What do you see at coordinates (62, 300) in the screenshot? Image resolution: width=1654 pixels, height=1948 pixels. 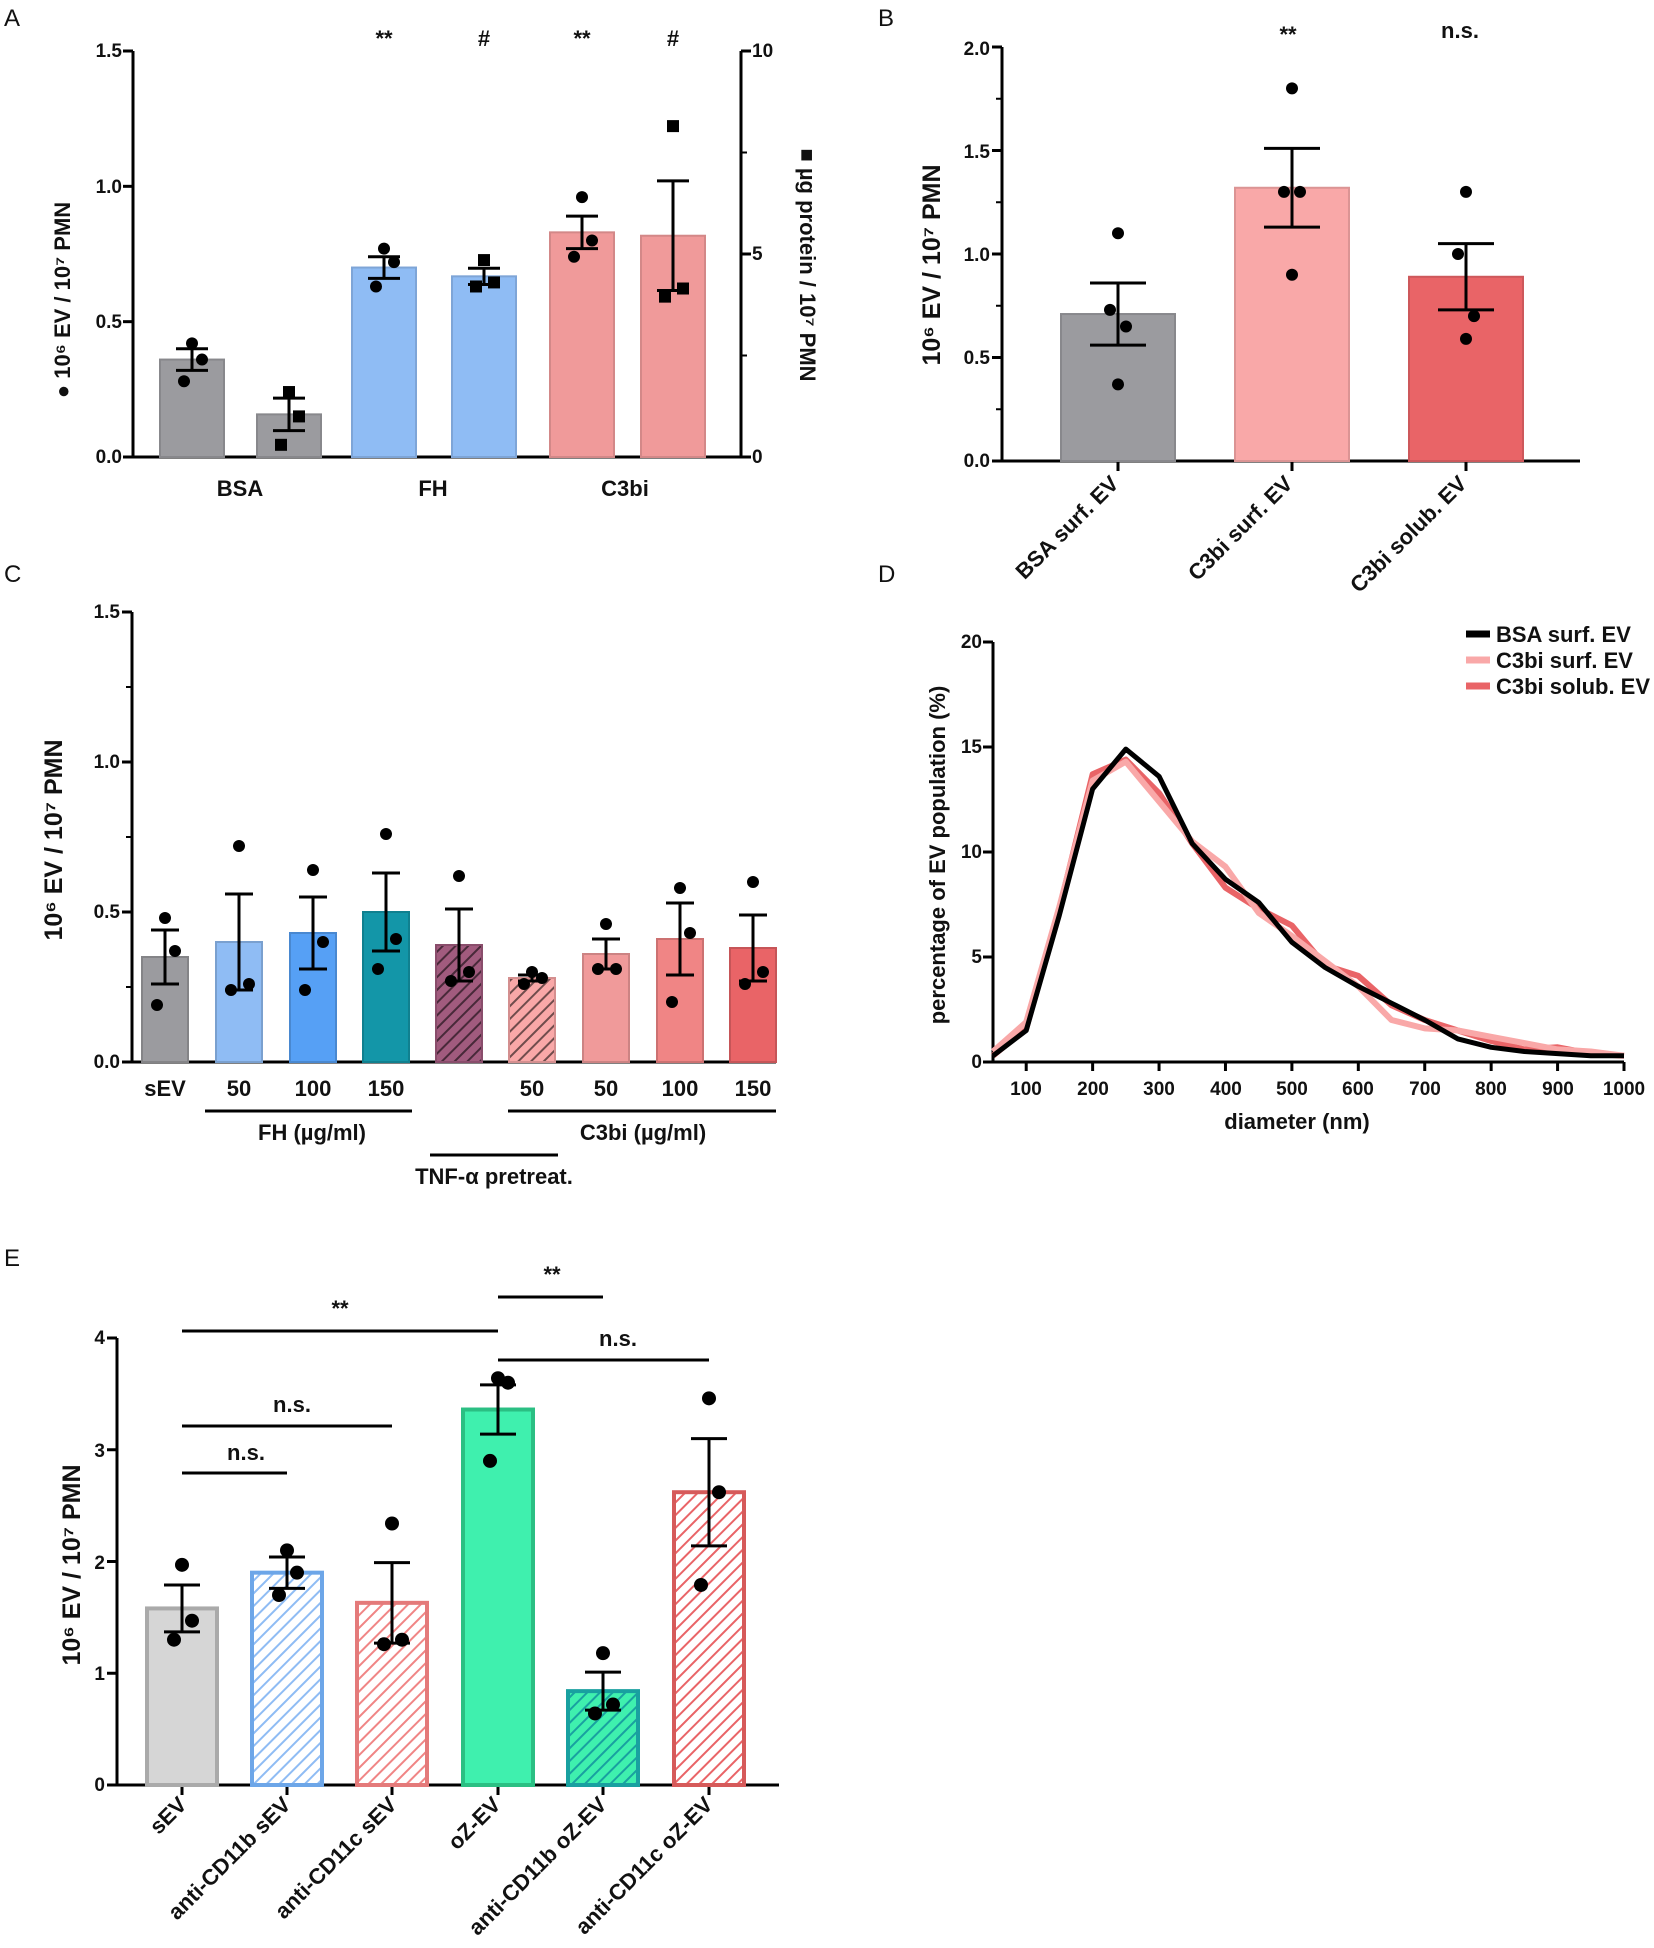 I see `panel-a-left-ylabel: ● 10⁶ EV / 10⁷ PMN` at bounding box center [62, 300].